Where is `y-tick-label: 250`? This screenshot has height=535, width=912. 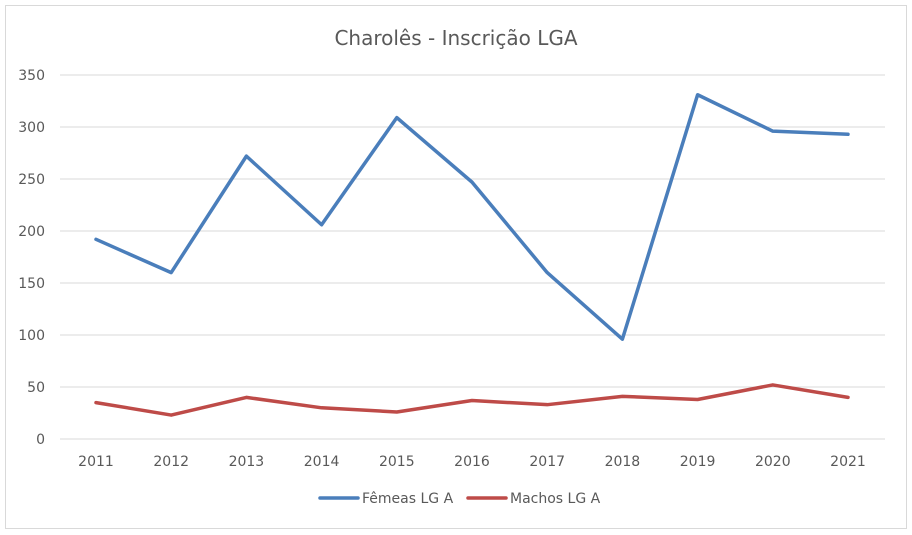
y-tick-label: 250 is located at coordinates (31, 180).